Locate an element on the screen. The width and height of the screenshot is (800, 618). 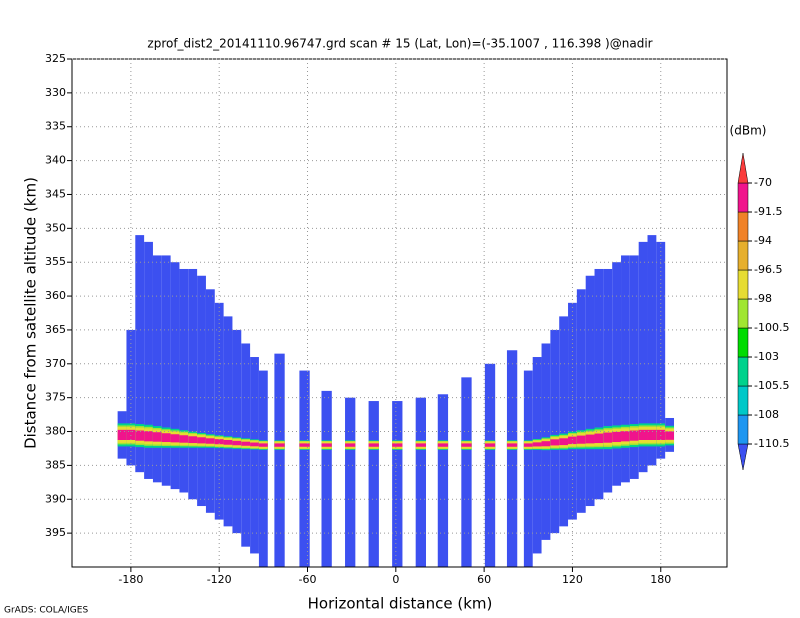
y-tick-label: 355 is located at coordinates (55, 261).